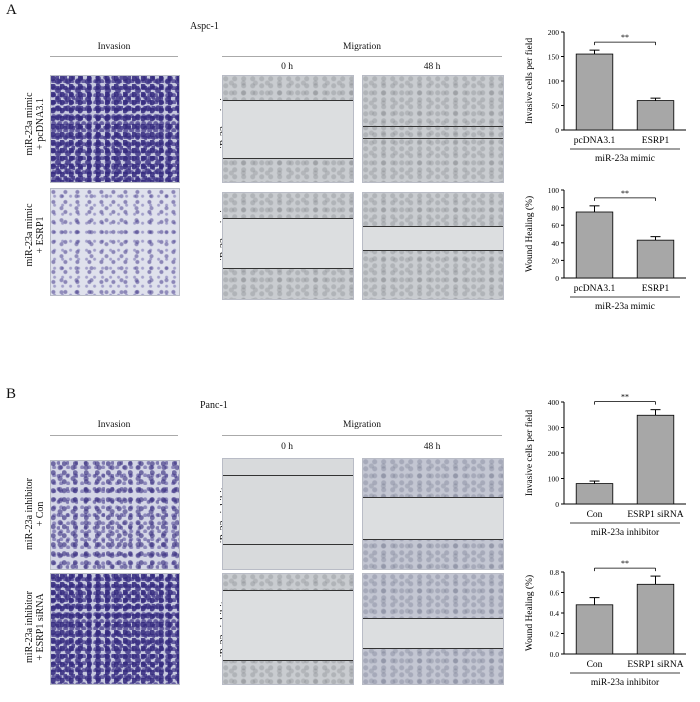 This screenshot has height=702, width=700. What do you see at coordinates (556, 243) in the screenshot?
I see `y-tick-label: 40` at bounding box center [556, 243].